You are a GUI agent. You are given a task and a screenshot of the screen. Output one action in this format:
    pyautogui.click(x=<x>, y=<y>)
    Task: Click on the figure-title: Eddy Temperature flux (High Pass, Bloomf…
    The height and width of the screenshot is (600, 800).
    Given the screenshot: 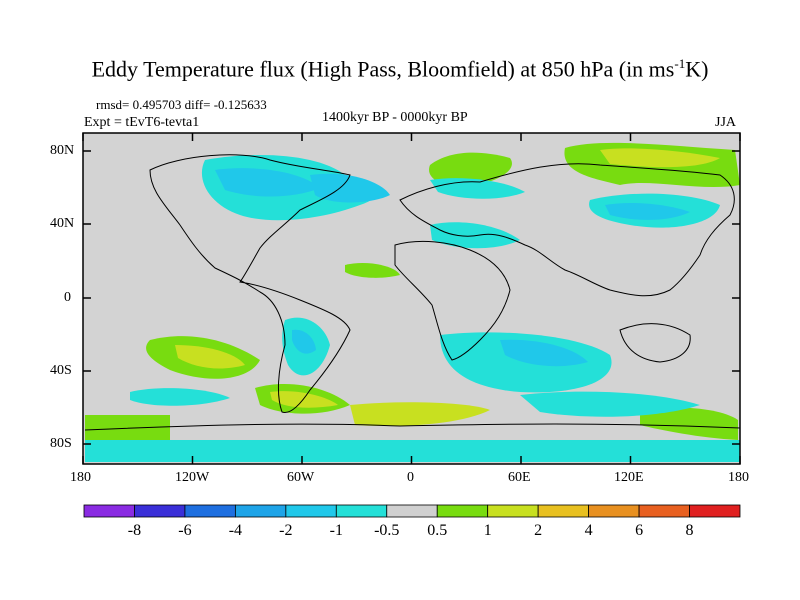 What is the action you would take?
    pyautogui.click(x=400, y=69)
    